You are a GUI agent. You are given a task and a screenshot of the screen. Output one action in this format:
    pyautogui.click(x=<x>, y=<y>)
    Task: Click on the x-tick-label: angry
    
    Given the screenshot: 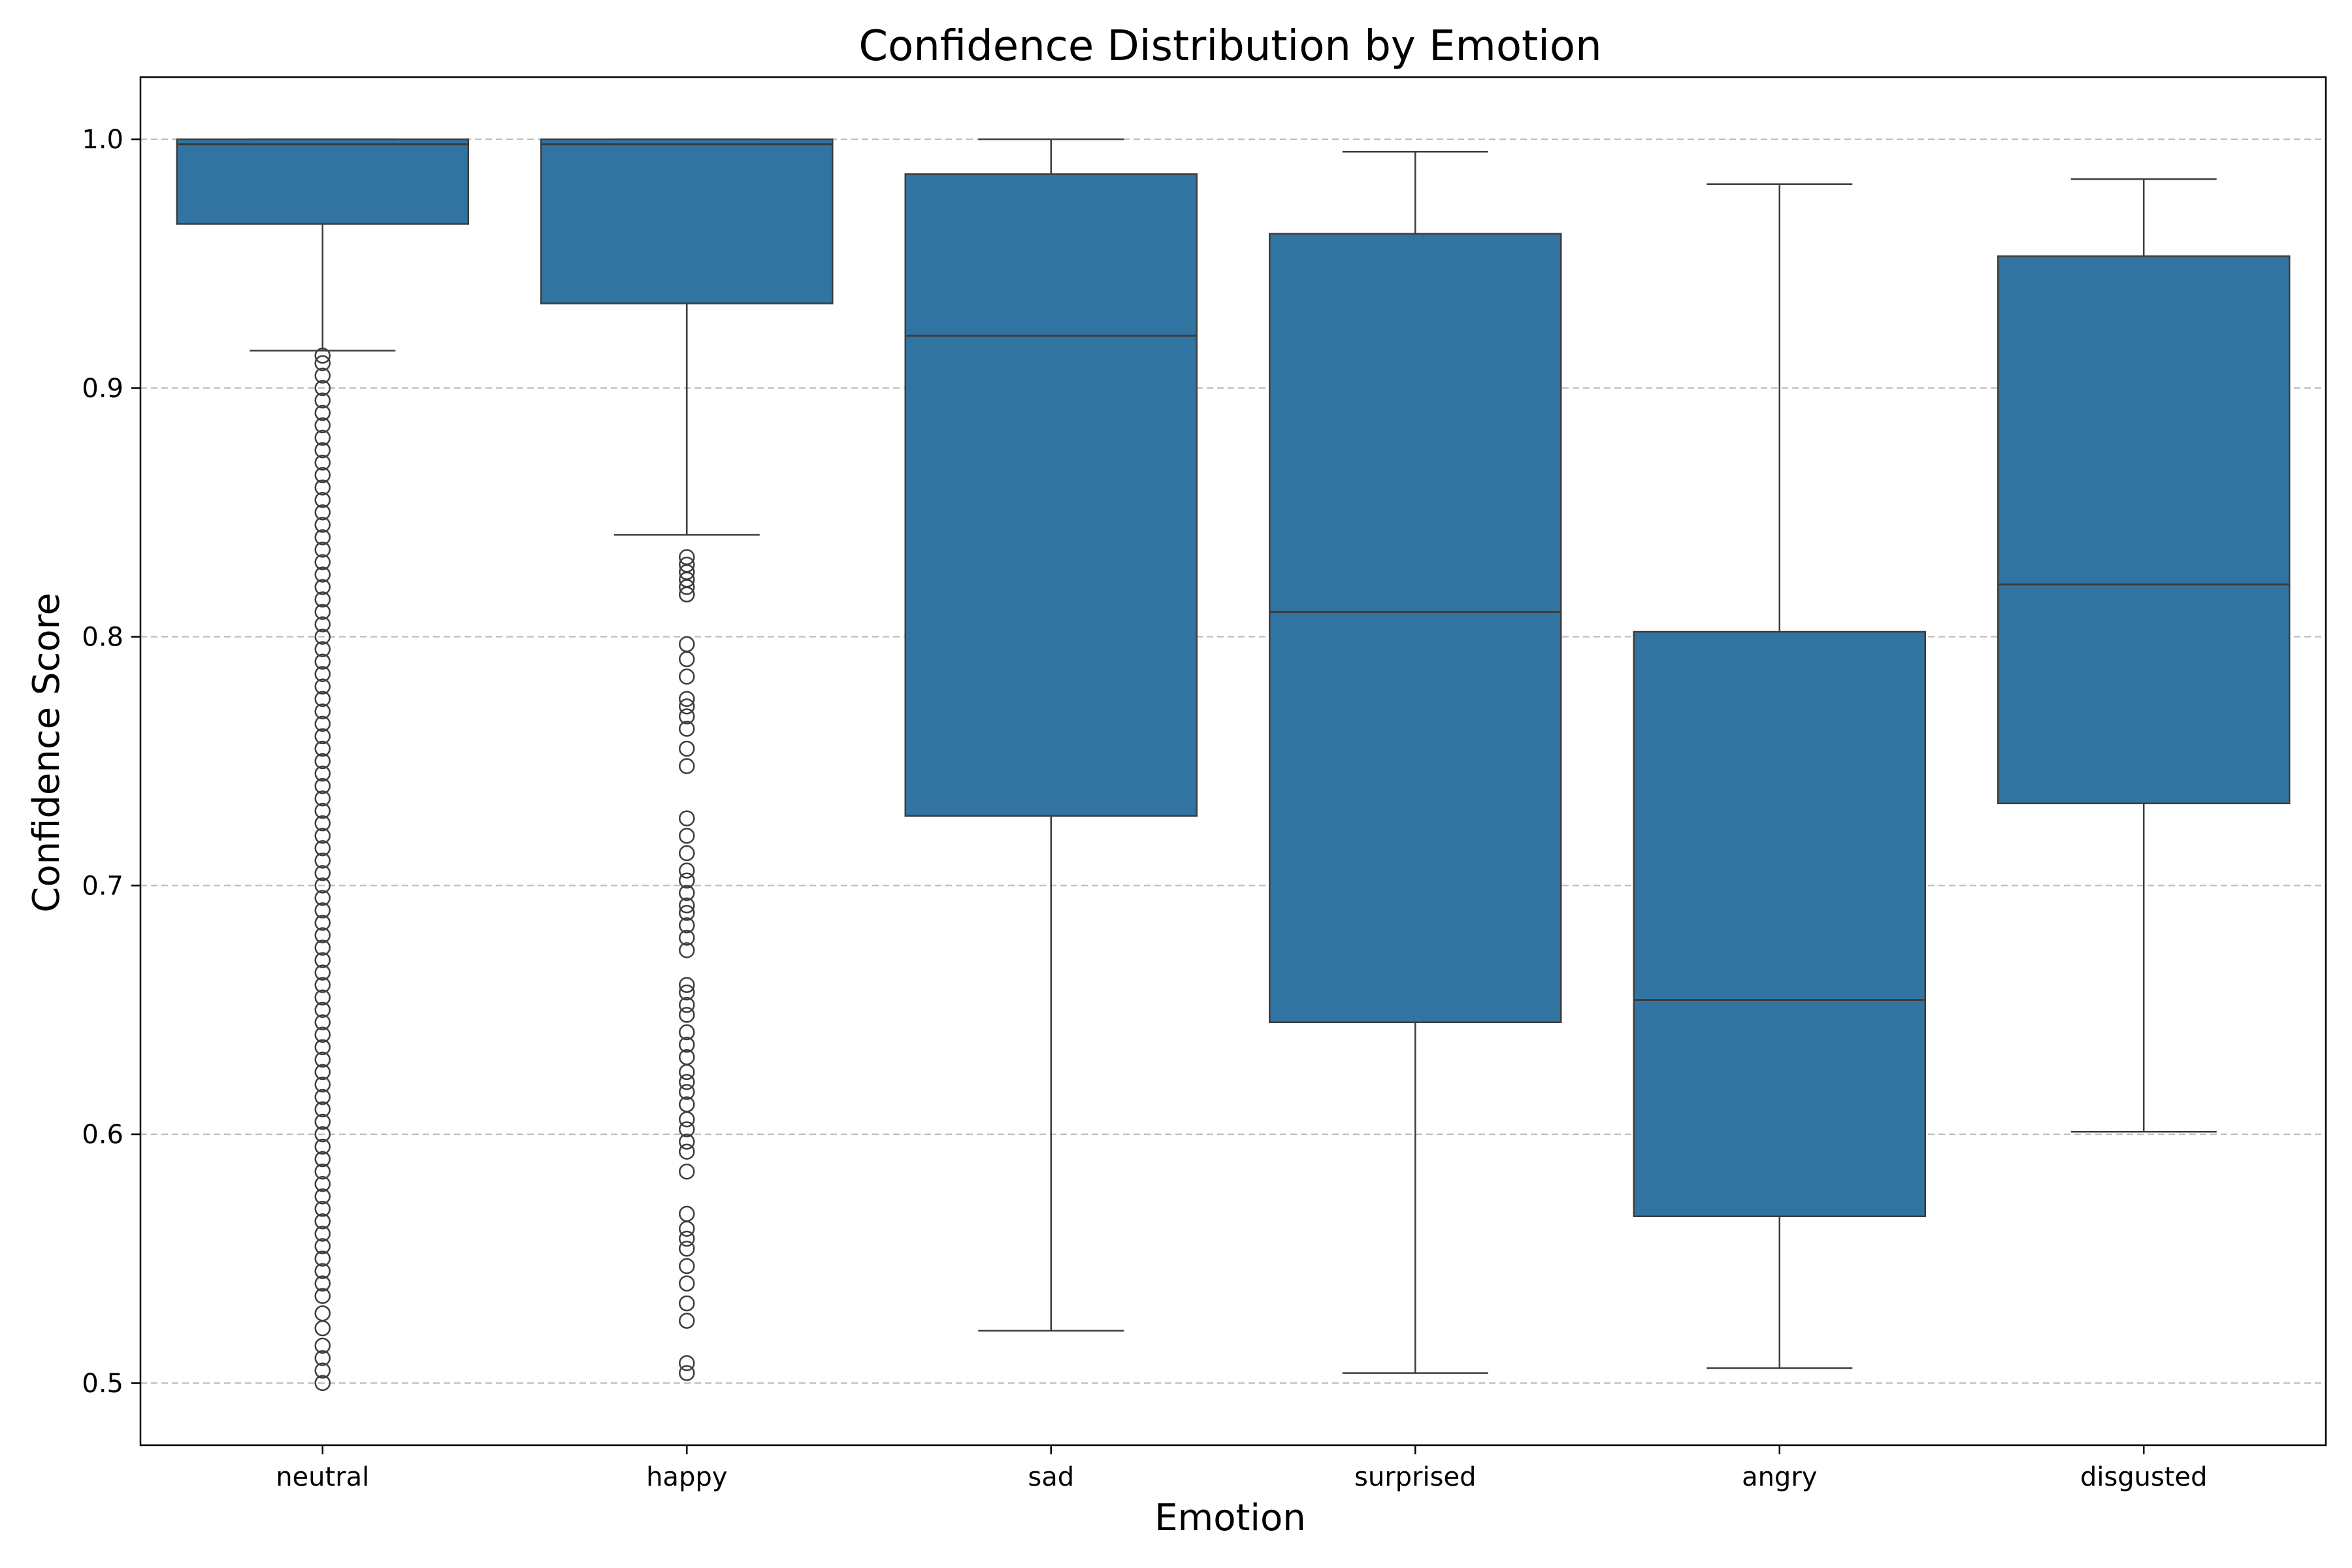 What is the action you would take?
    pyautogui.click(x=1779, y=1477)
    